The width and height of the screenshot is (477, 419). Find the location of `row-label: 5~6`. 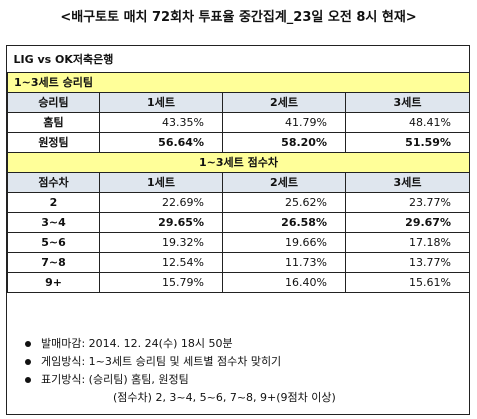

row-label: 5~6 is located at coordinates (53, 242).